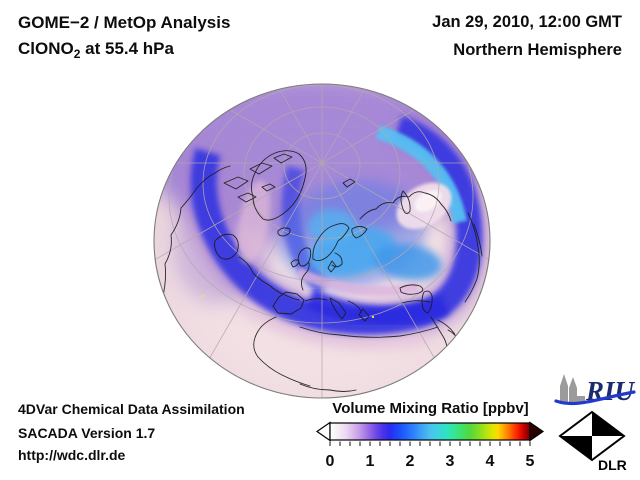  Describe the element at coordinates (127, 48) in the screenshot. I see `pressure-level: at 55.4 hPa` at that location.